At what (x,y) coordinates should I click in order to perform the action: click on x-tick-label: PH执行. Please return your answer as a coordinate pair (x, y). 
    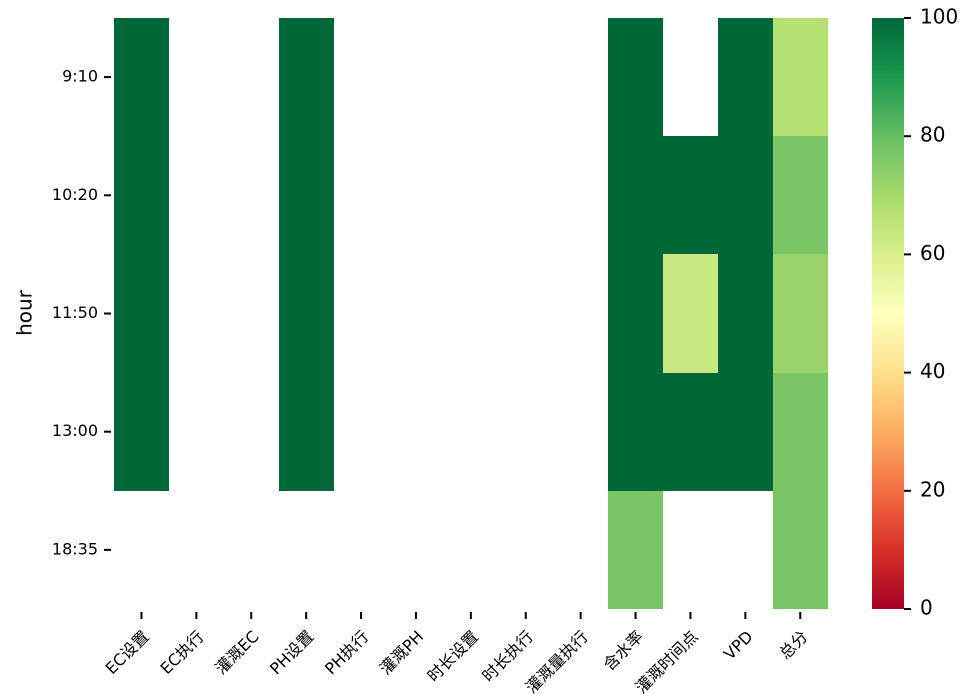
    Looking at the image, I should click on (346, 652).